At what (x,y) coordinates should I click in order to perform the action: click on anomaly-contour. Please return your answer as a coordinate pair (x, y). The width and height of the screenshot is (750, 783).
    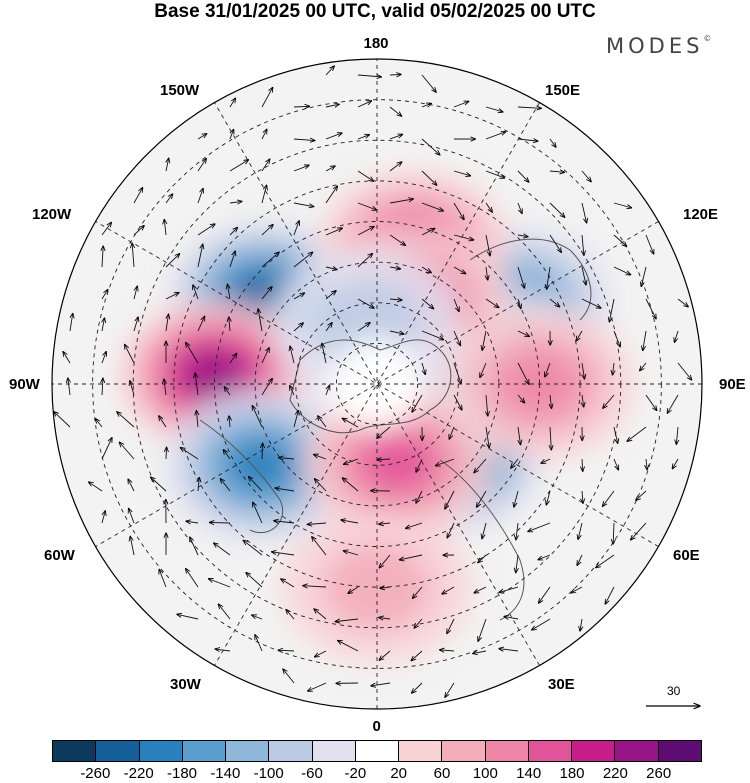
    Looking at the image, I should click on (260, 465).